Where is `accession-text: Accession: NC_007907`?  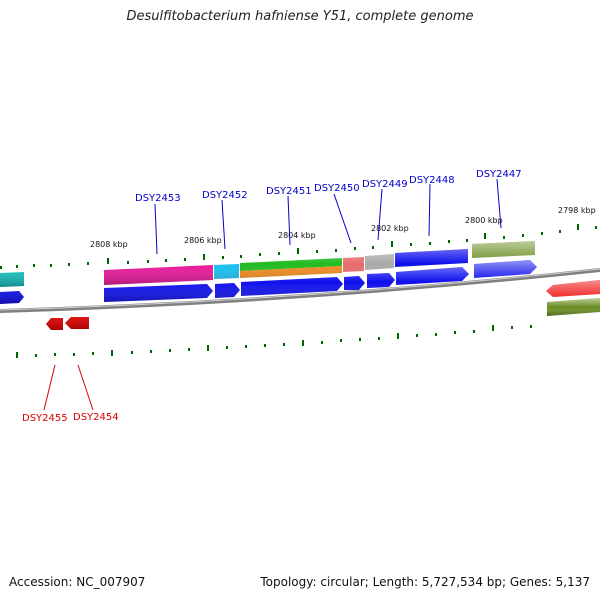 accession-text: Accession: NC_007907 is located at coordinates (77, 582).